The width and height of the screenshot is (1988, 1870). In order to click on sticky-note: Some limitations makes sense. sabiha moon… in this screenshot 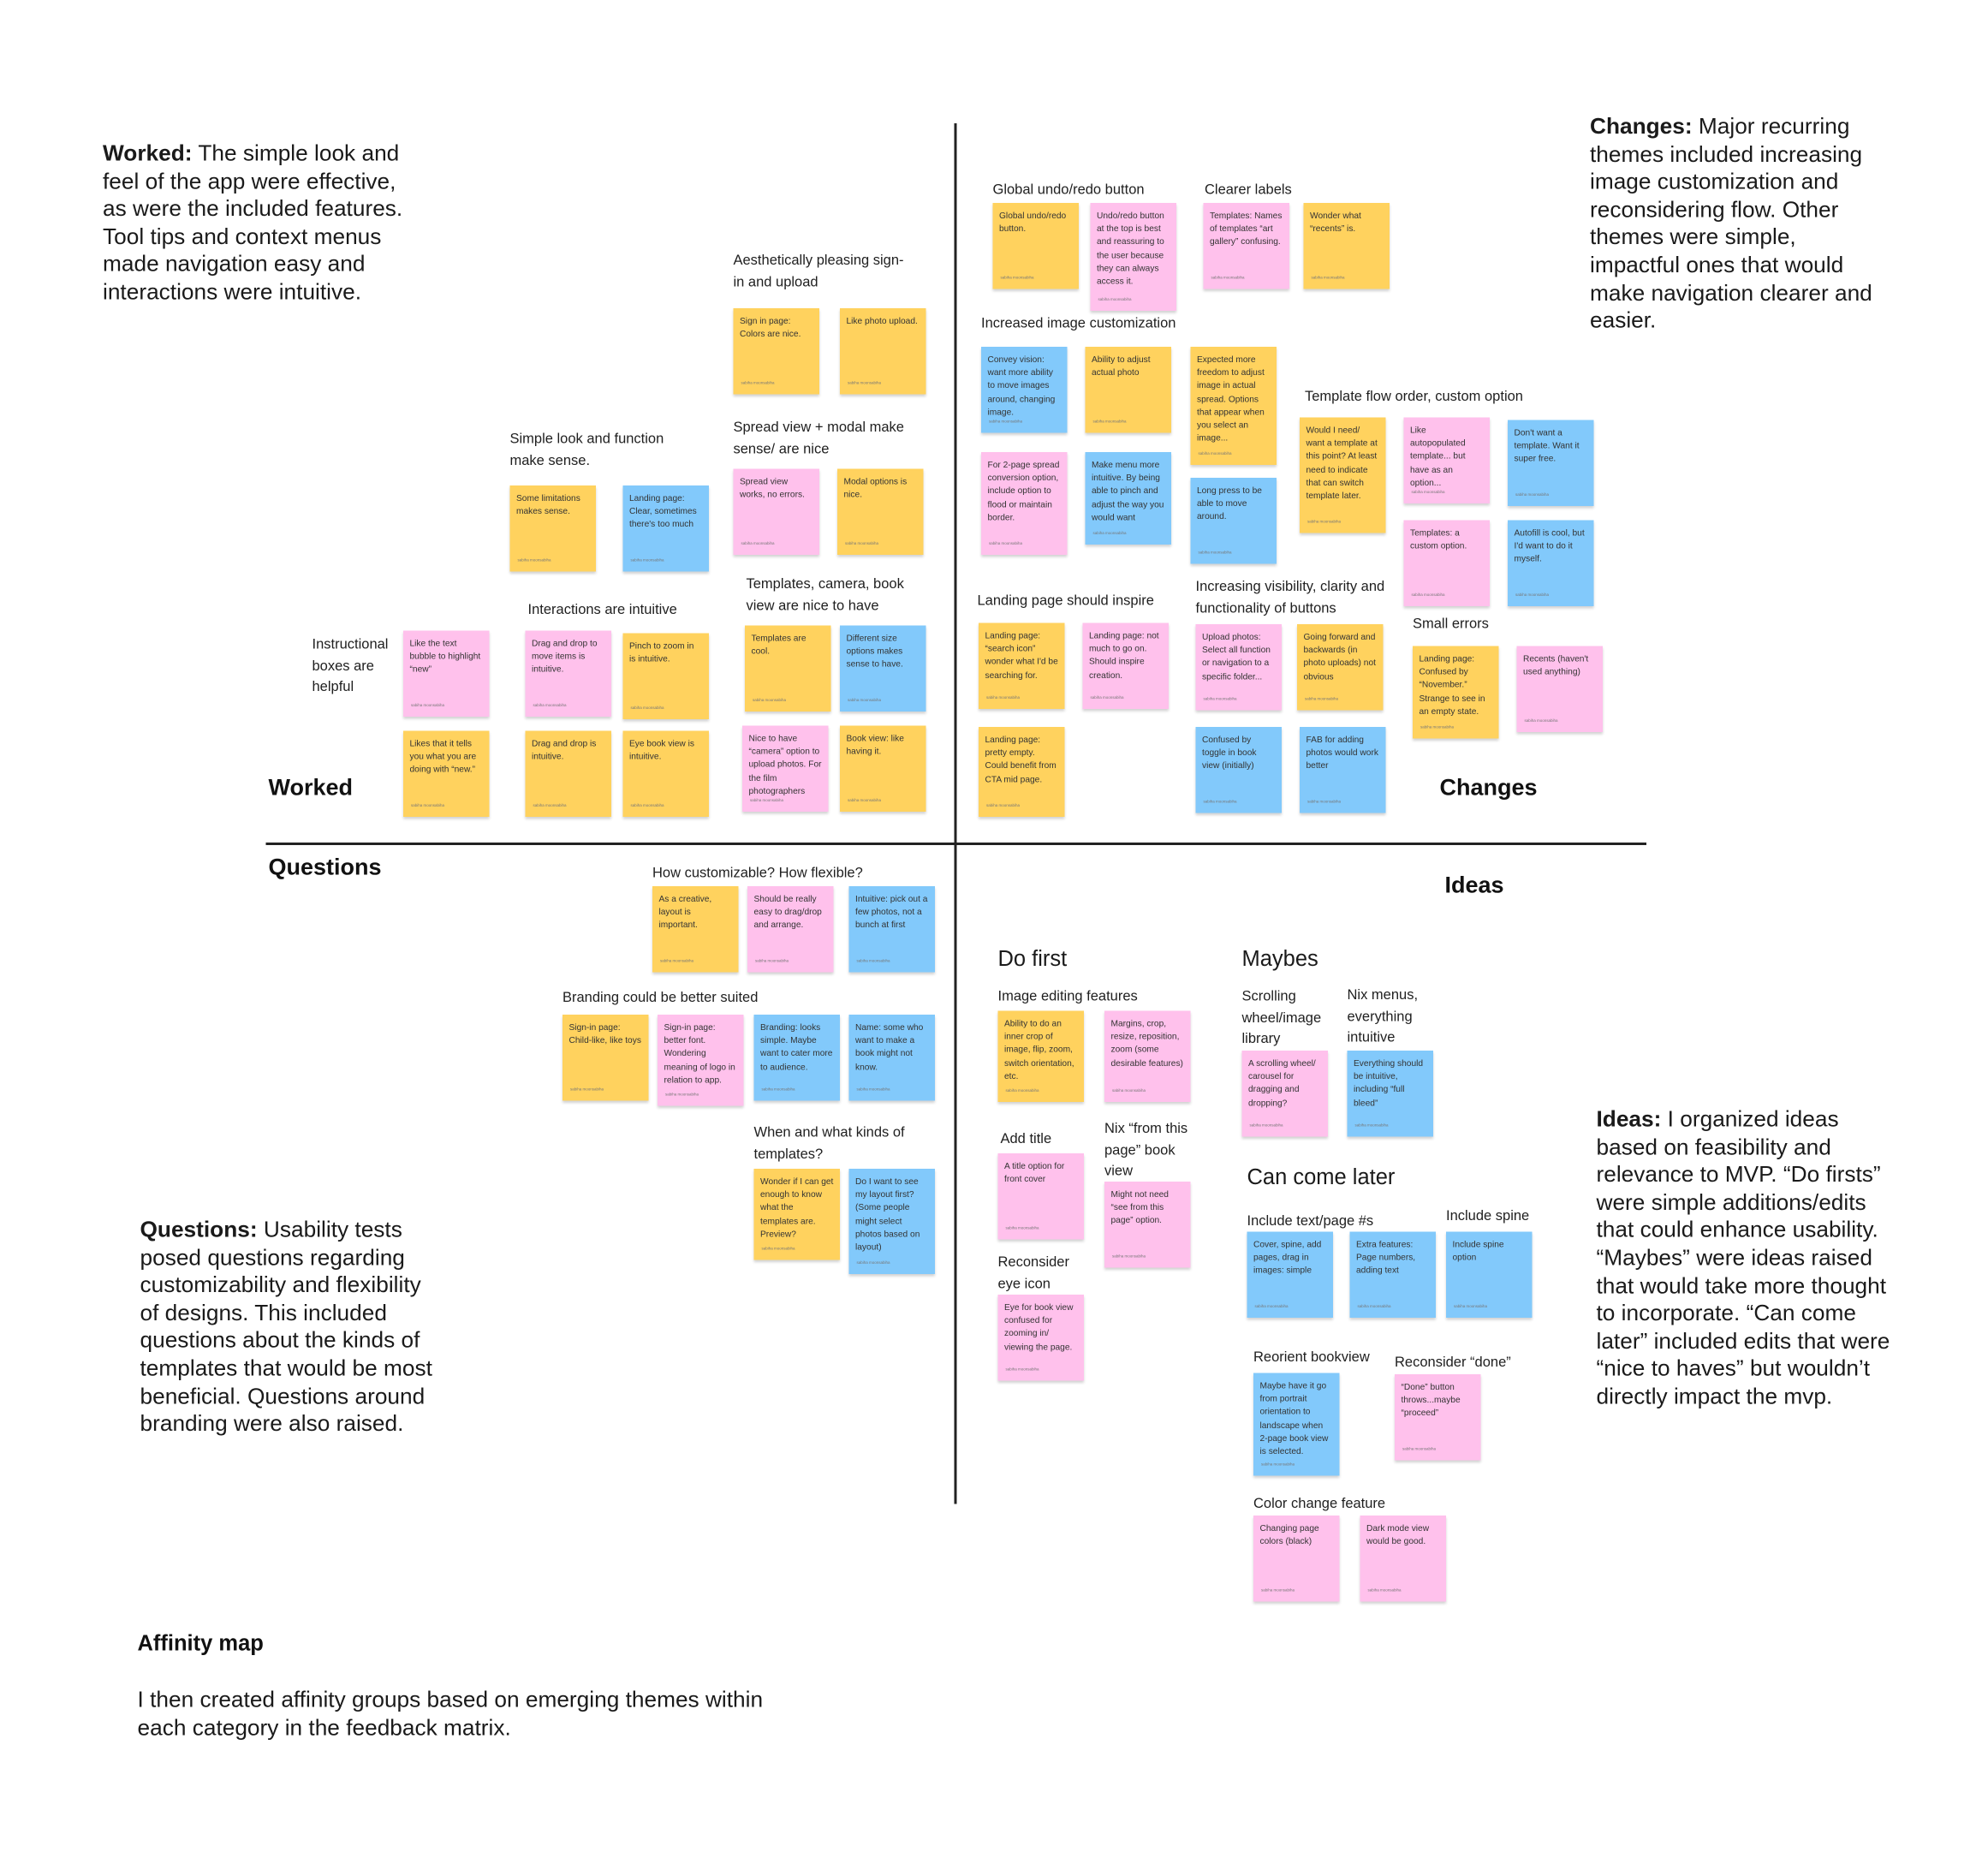, I will do `click(552, 528)`.